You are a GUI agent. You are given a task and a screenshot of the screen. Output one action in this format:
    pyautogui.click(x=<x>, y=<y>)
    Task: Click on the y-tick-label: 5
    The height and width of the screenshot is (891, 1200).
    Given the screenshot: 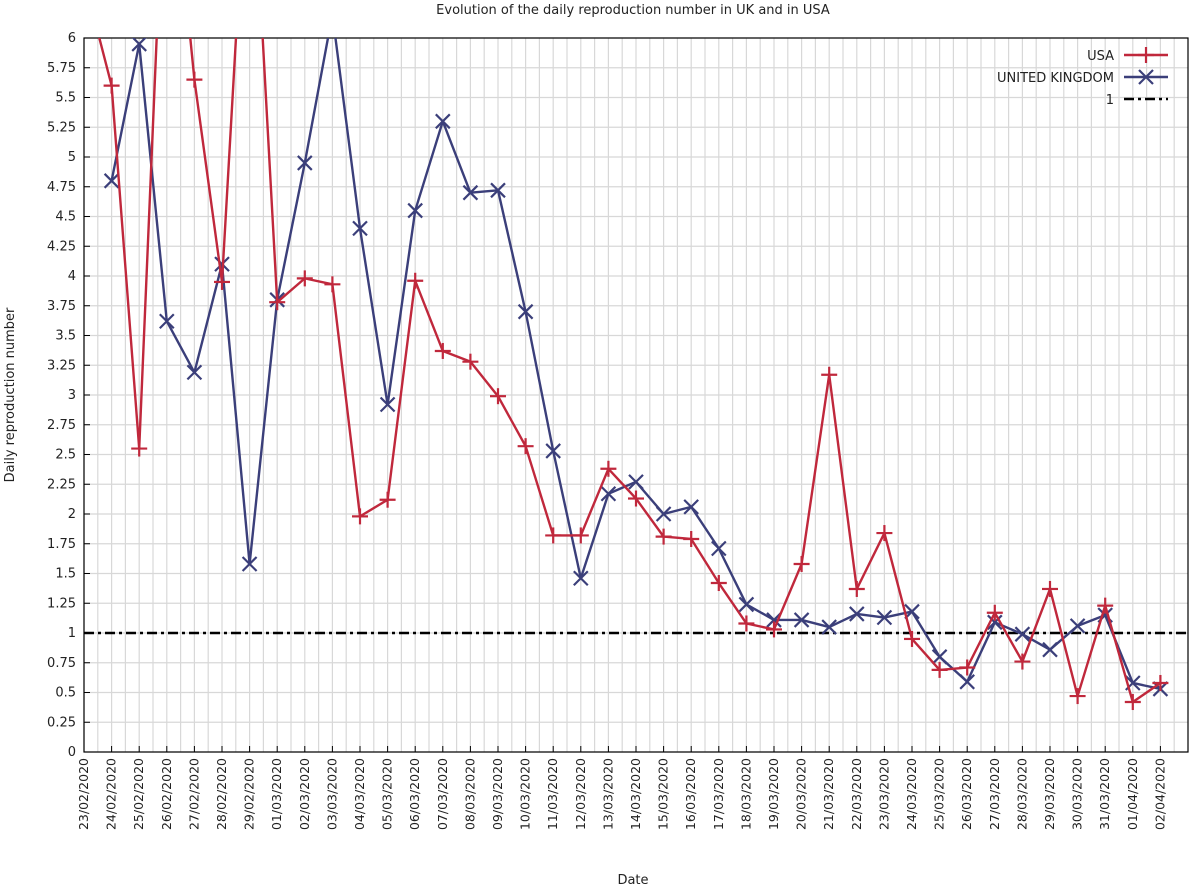 What is the action you would take?
    pyautogui.click(x=72, y=157)
    